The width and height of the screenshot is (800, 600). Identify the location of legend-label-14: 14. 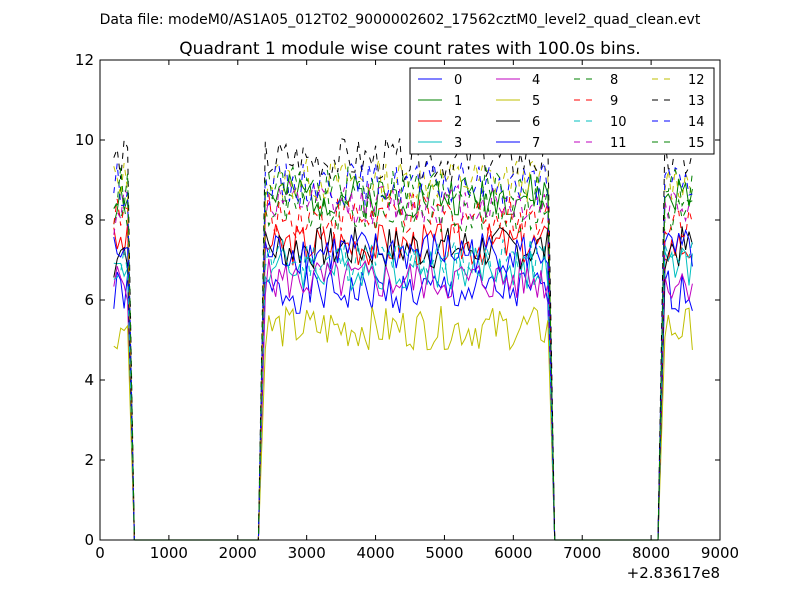
(696, 122).